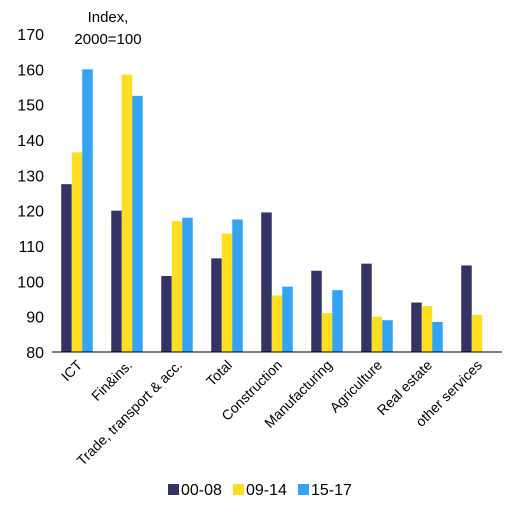 This screenshot has height=509, width=506. What do you see at coordinates (30, 106) in the screenshot?
I see `y-tick-label: 150` at bounding box center [30, 106].